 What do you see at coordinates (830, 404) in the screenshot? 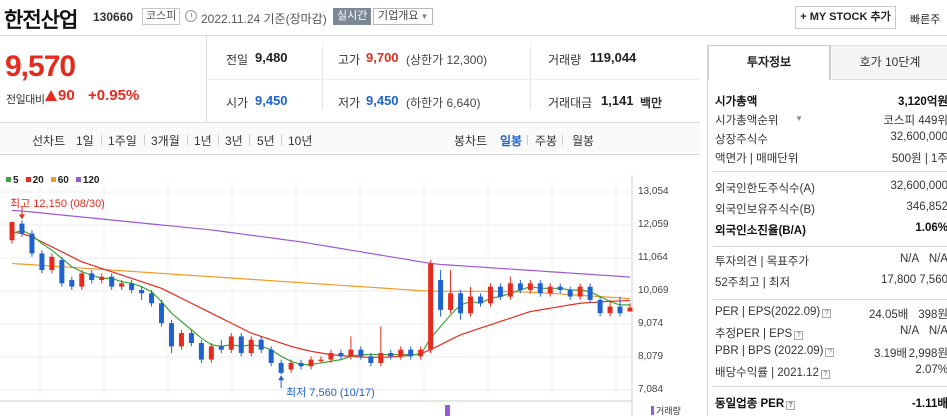
I see `sector-per-row: 동일업종 PER? -1.11배` at bounding box center [830, 404].